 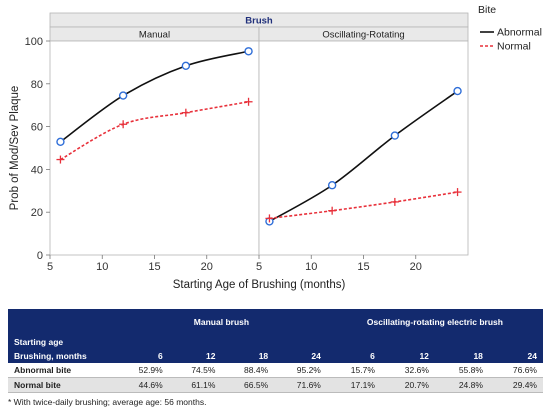 What do you see at coordinates (221, 322) in the screenshot?
I see `group-manual-header: Manual brush` at bounding box center [221, 322].